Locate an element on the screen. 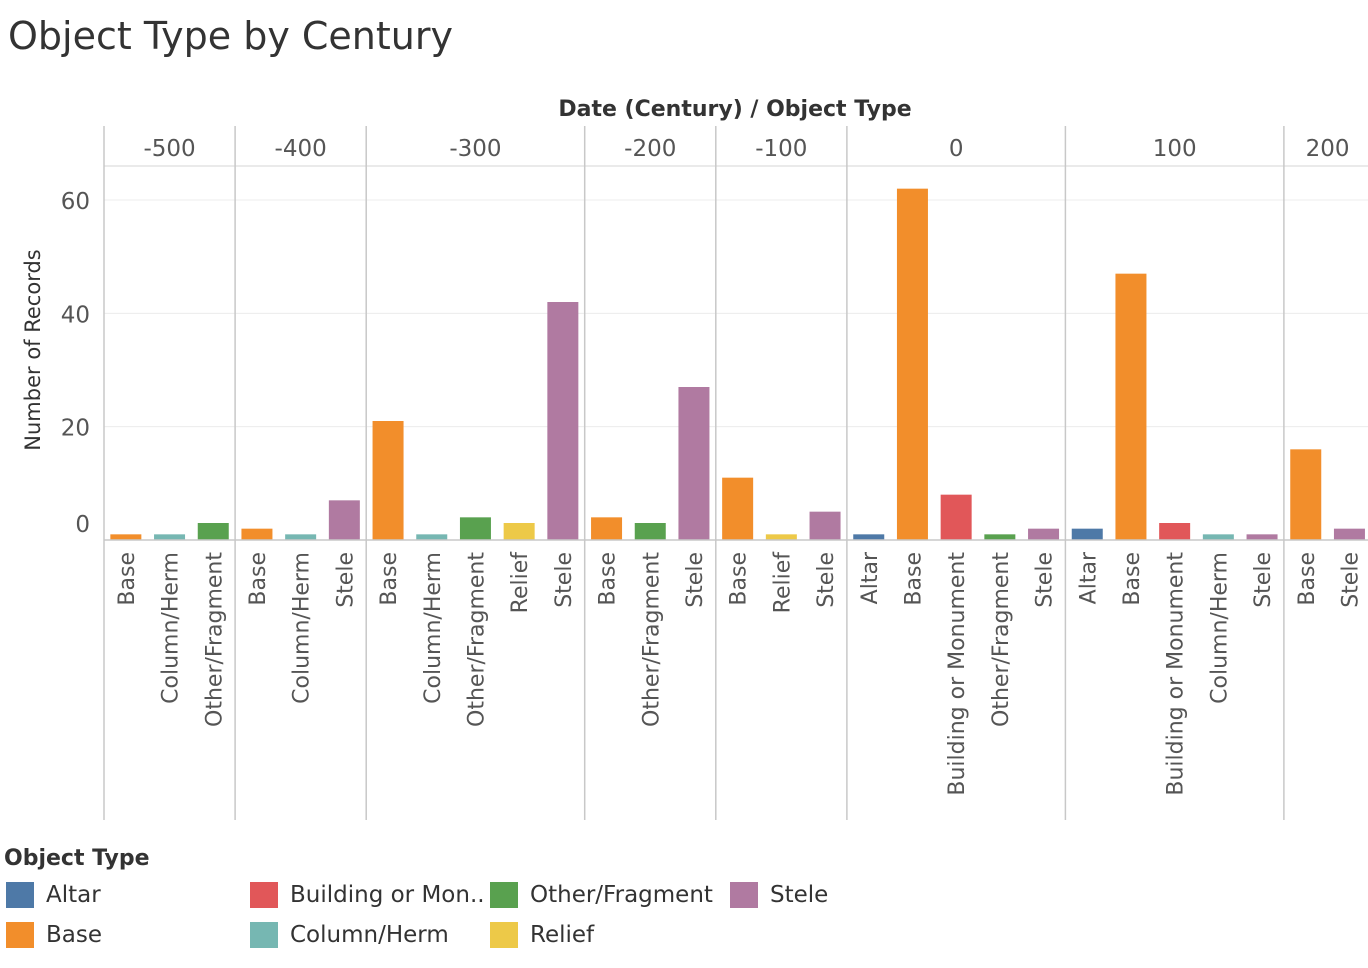 Image resolution: width=1368 pixels, height=968 pixels. legend-label: Building or Mon.. is located at coordinates (387, 895).